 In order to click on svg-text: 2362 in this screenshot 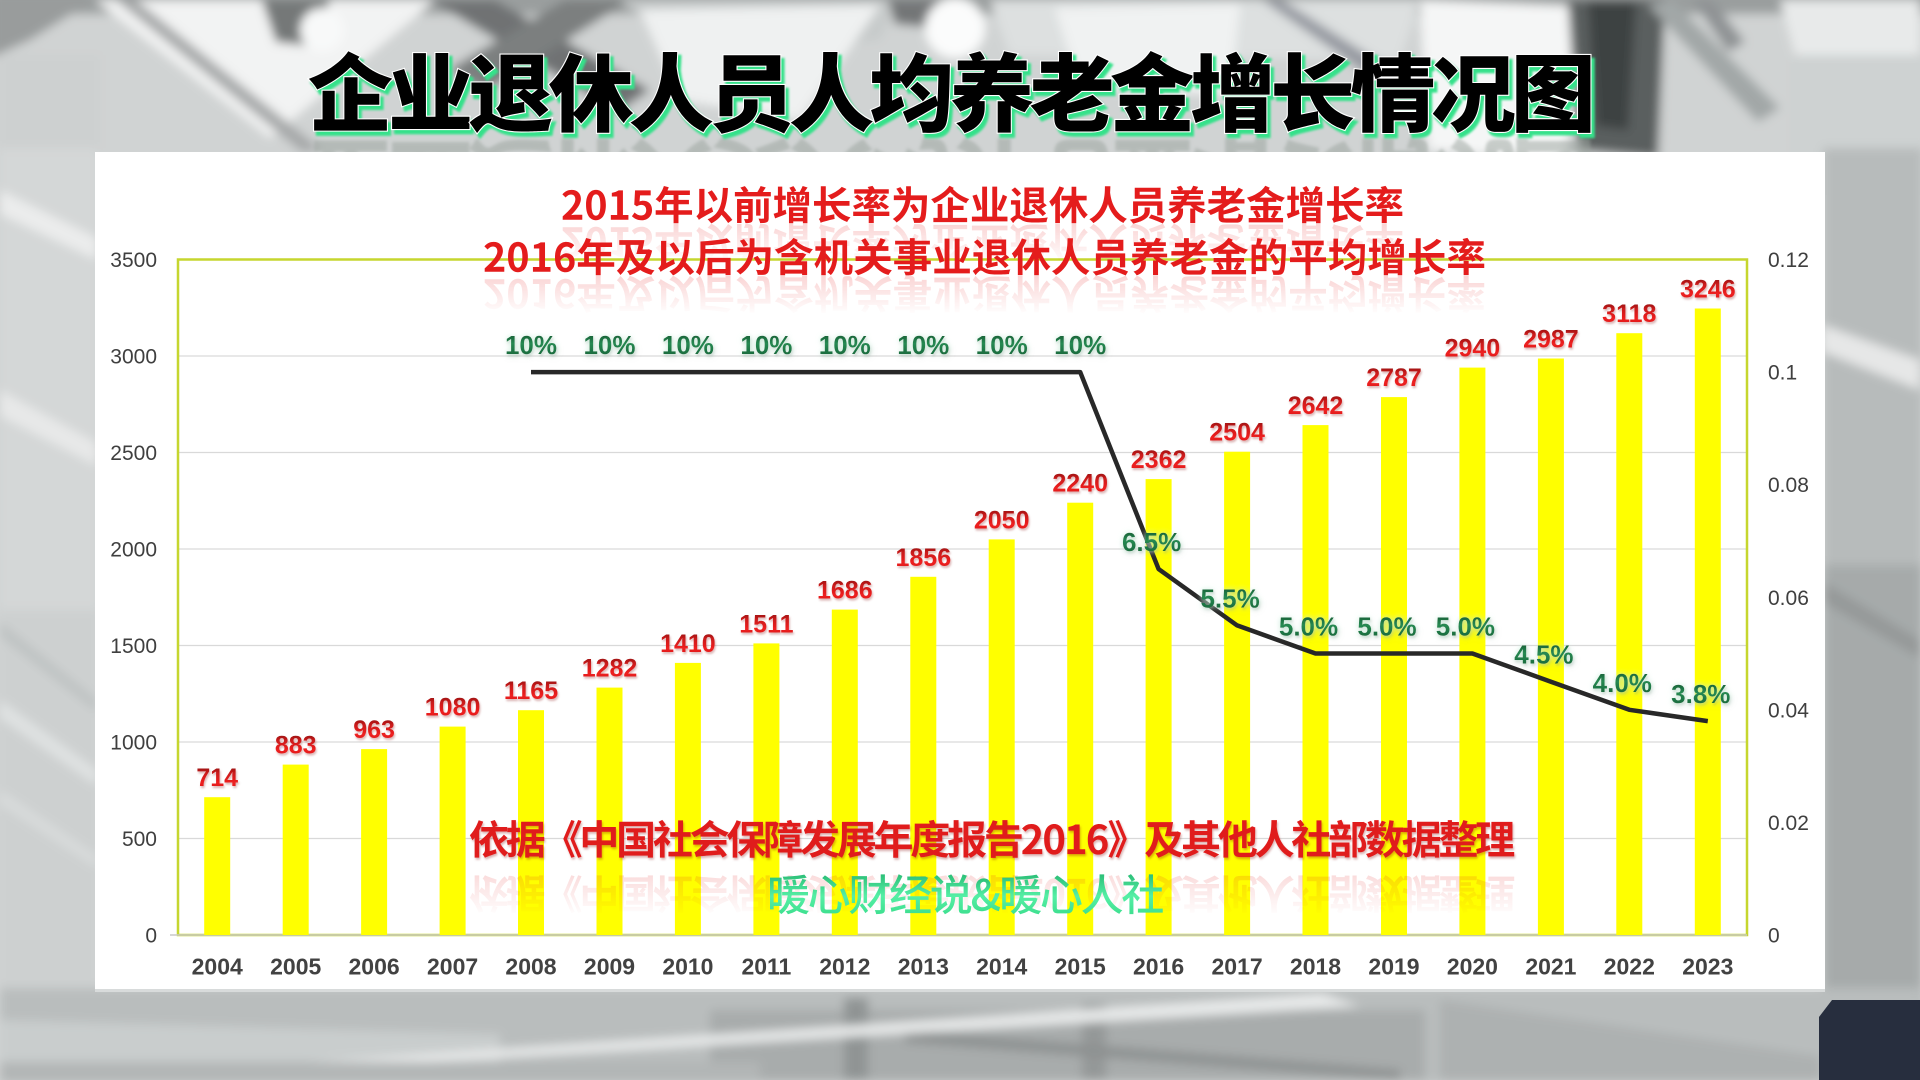, I will do `click(1159, 460)`.